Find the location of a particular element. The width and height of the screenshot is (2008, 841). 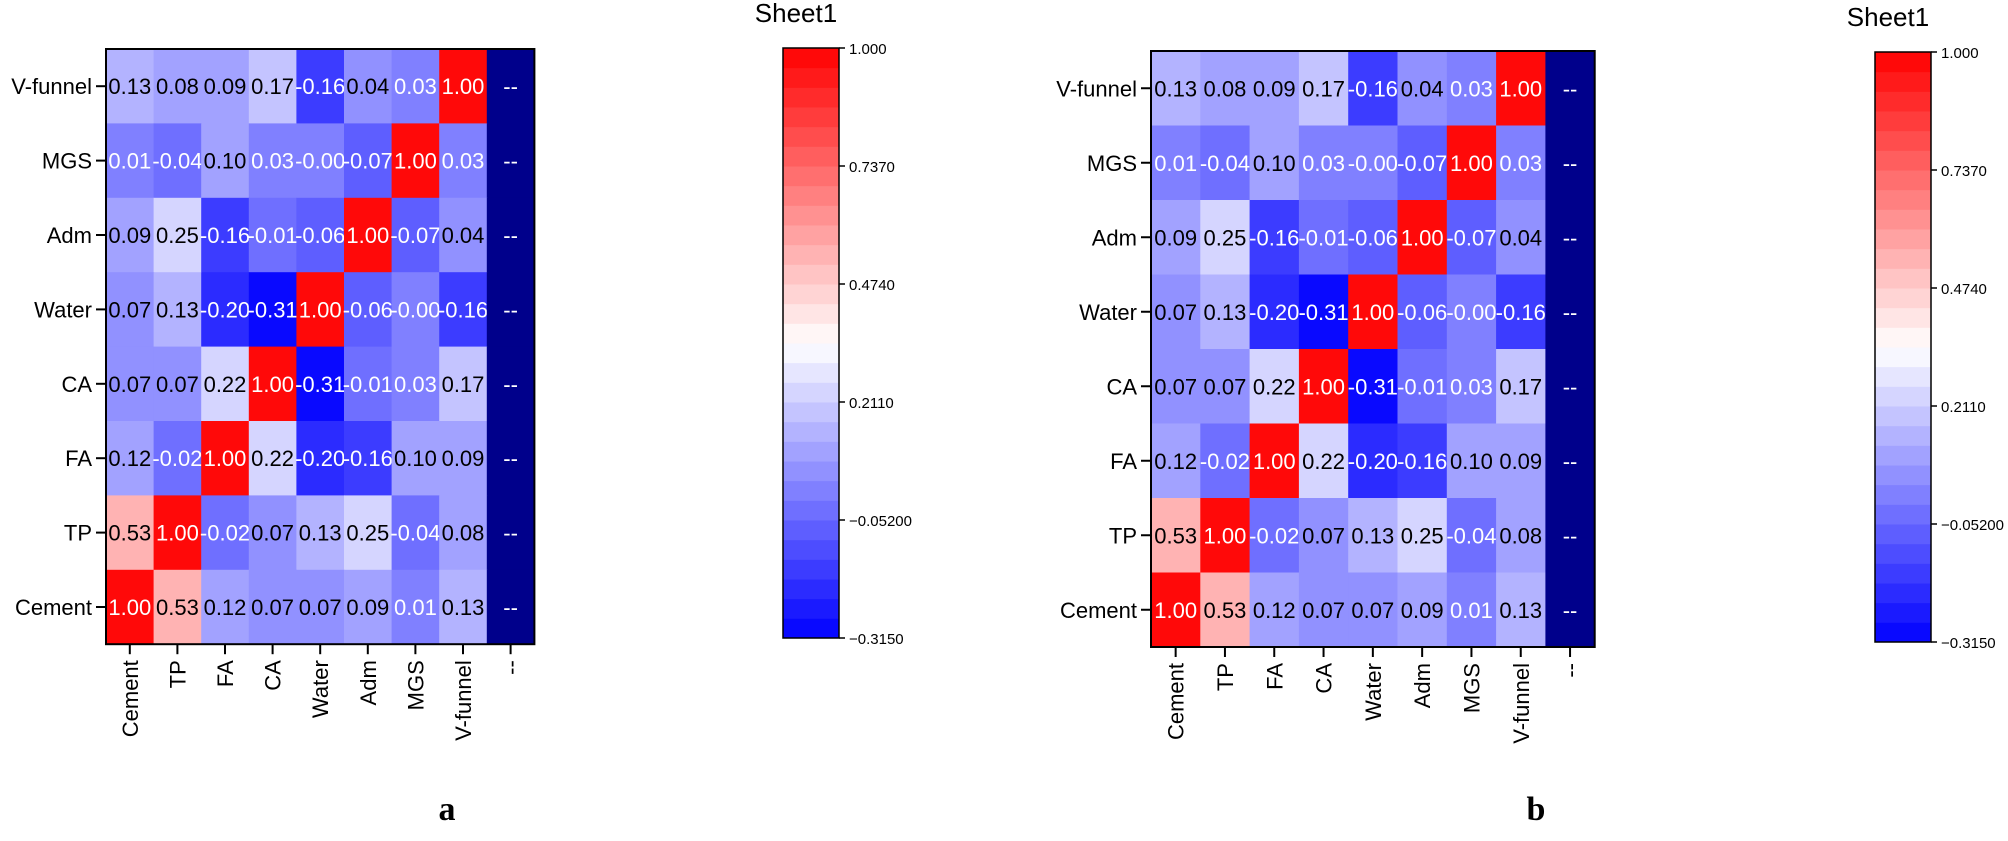

cell-value-label: -0.04 is located at coordinates (177, 161).